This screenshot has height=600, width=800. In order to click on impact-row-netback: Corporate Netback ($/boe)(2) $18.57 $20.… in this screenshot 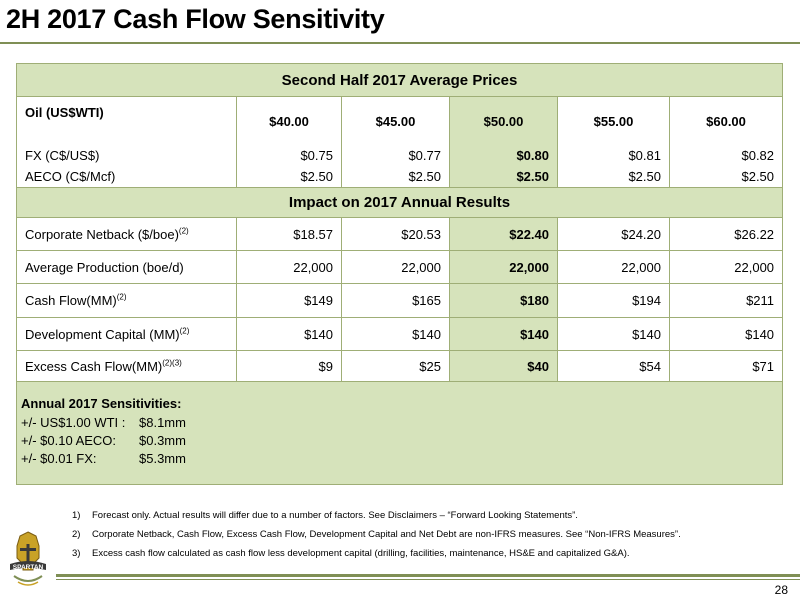, I will do `click(400, 234)`.